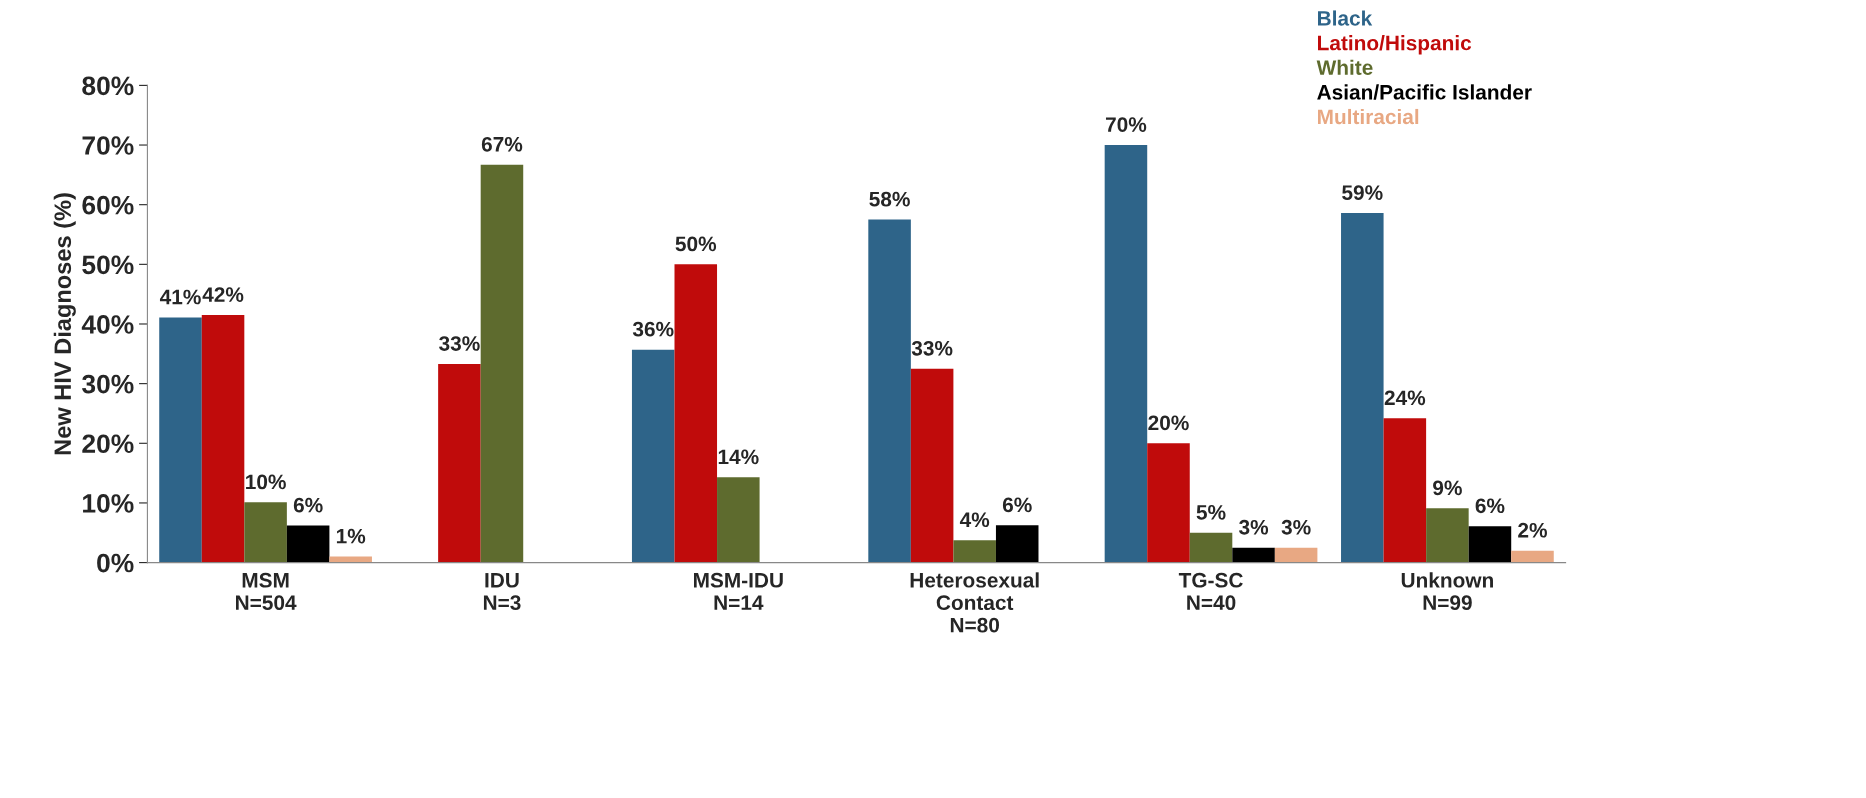  What do you see at coordinates (1362, 192) in the screenshot?
I see `data-label: 59%` at bounding box center [1362, 192].